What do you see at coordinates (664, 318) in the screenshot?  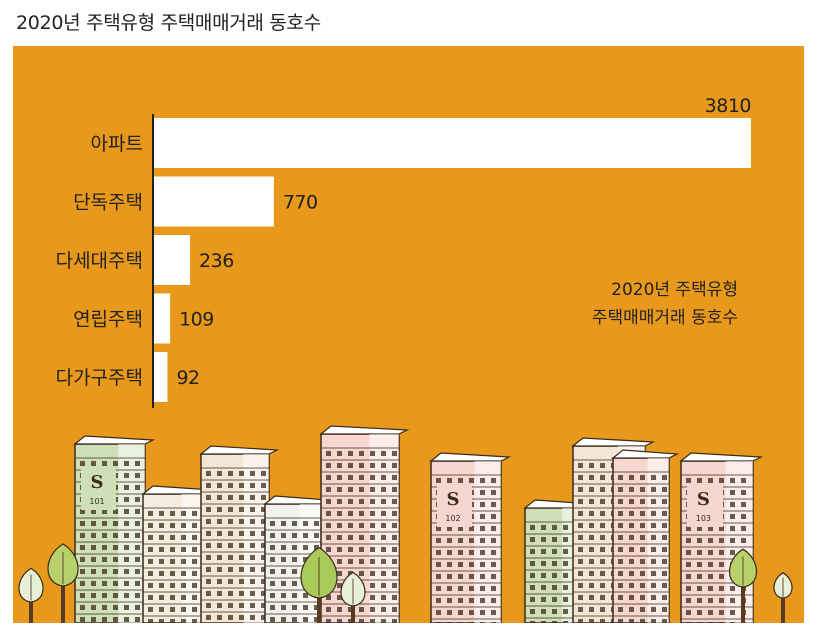 I see `inset-title-line2: 주택매매거래 동호수` at bounding box center [664, 318].